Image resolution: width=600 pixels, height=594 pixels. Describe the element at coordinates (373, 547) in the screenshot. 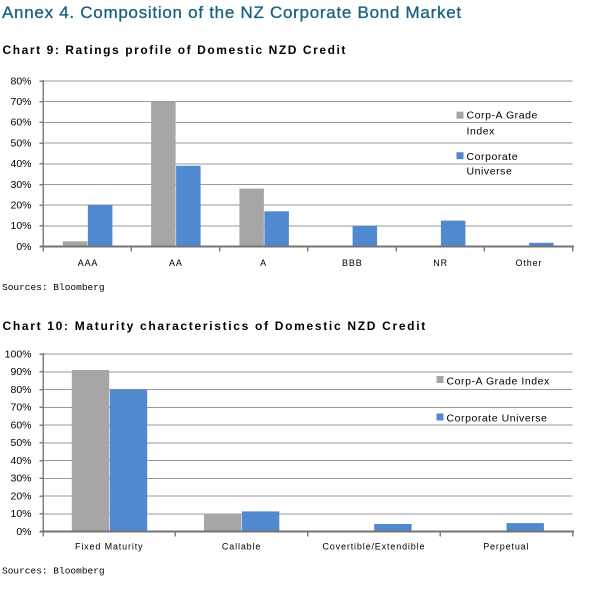

I see `svg-text: Covertible/Extendible` at that location.